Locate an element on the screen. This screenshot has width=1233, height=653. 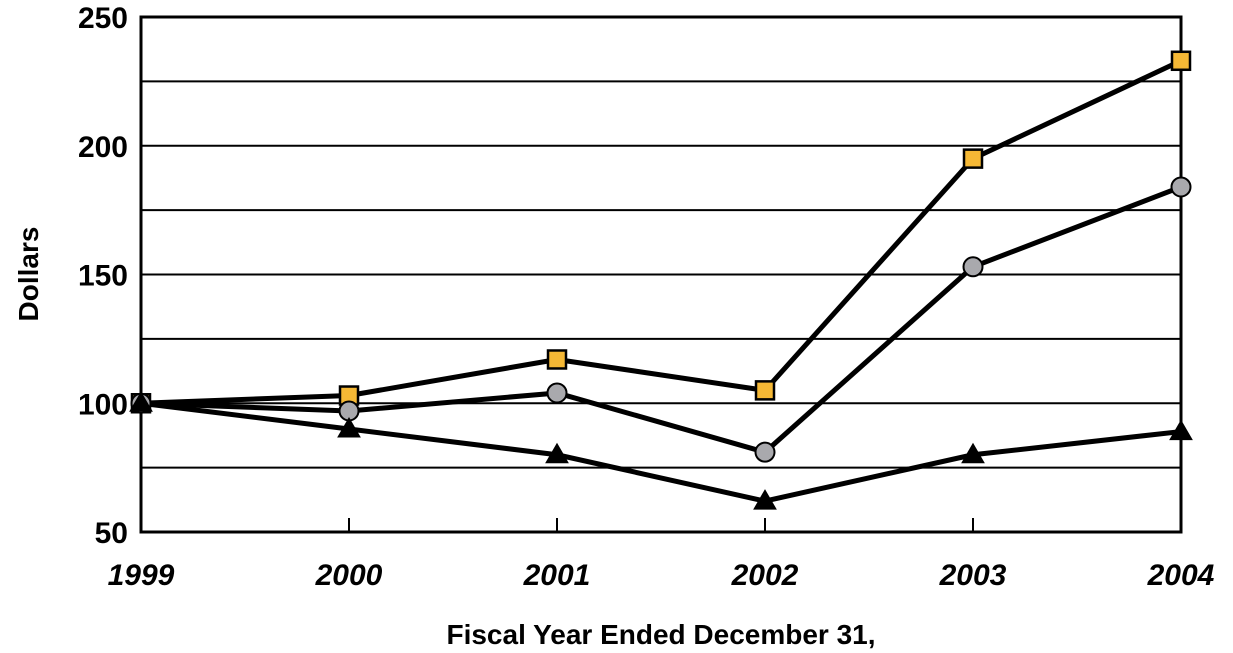
x-tick-label: 2000 is located at coordinates (349, 575).